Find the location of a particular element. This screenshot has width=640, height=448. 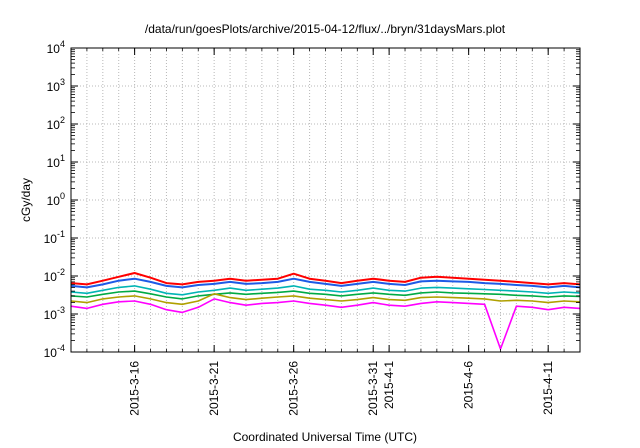

y-tick-label: 10⁴ is located at coordinates (56, 47).